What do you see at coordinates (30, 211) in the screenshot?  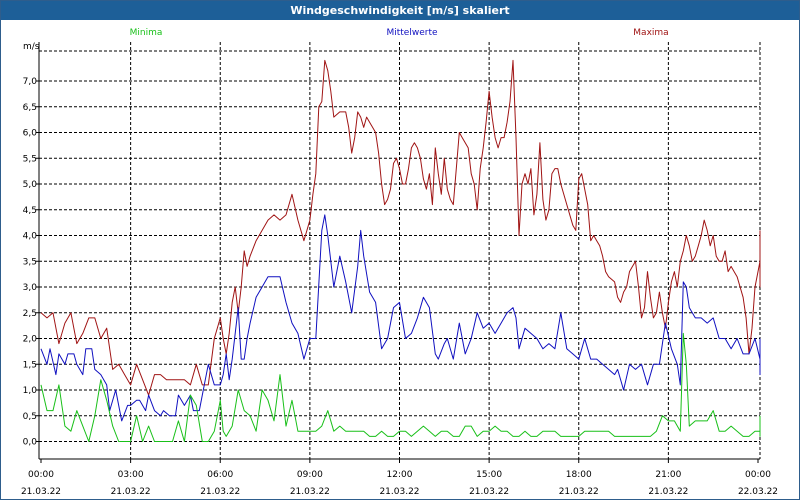 I see `y-tick-label: 4,5` at bounding box center [30, 211].